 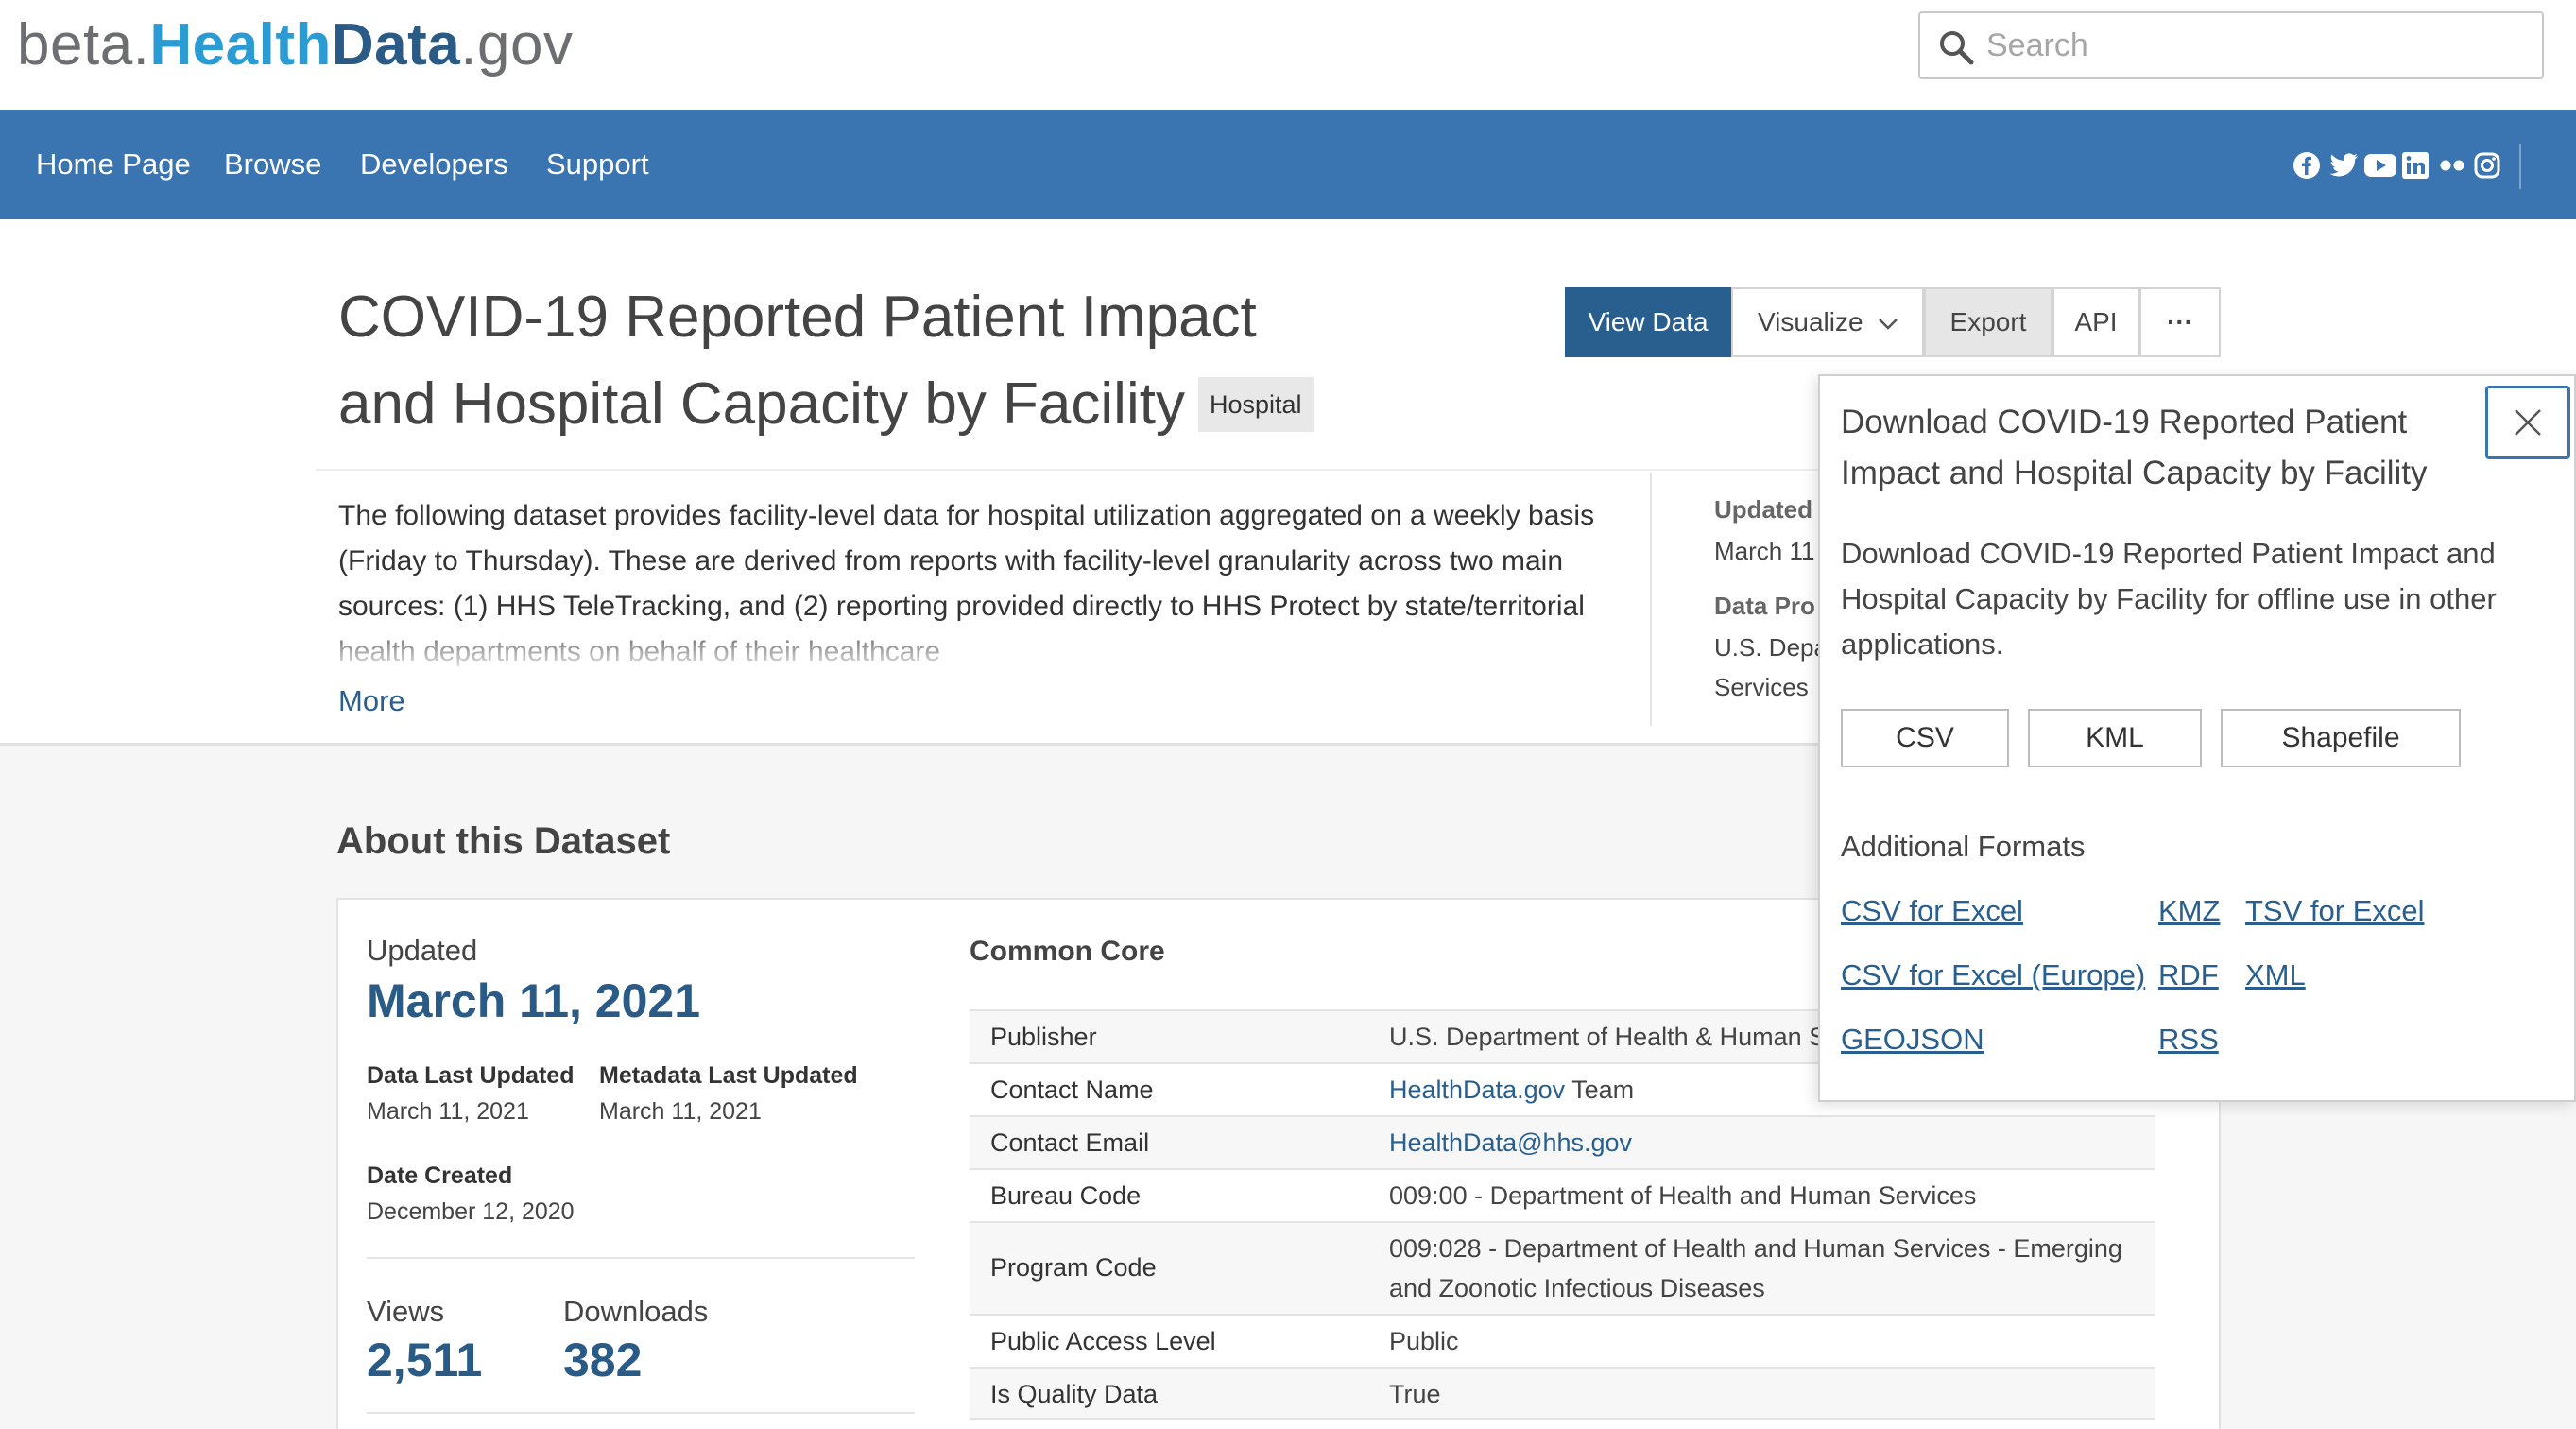 What do you see at coordinates (1073, 1267) in the screenshot?
I see `row-key: Program Code` at bounding box center [1073, 1267].